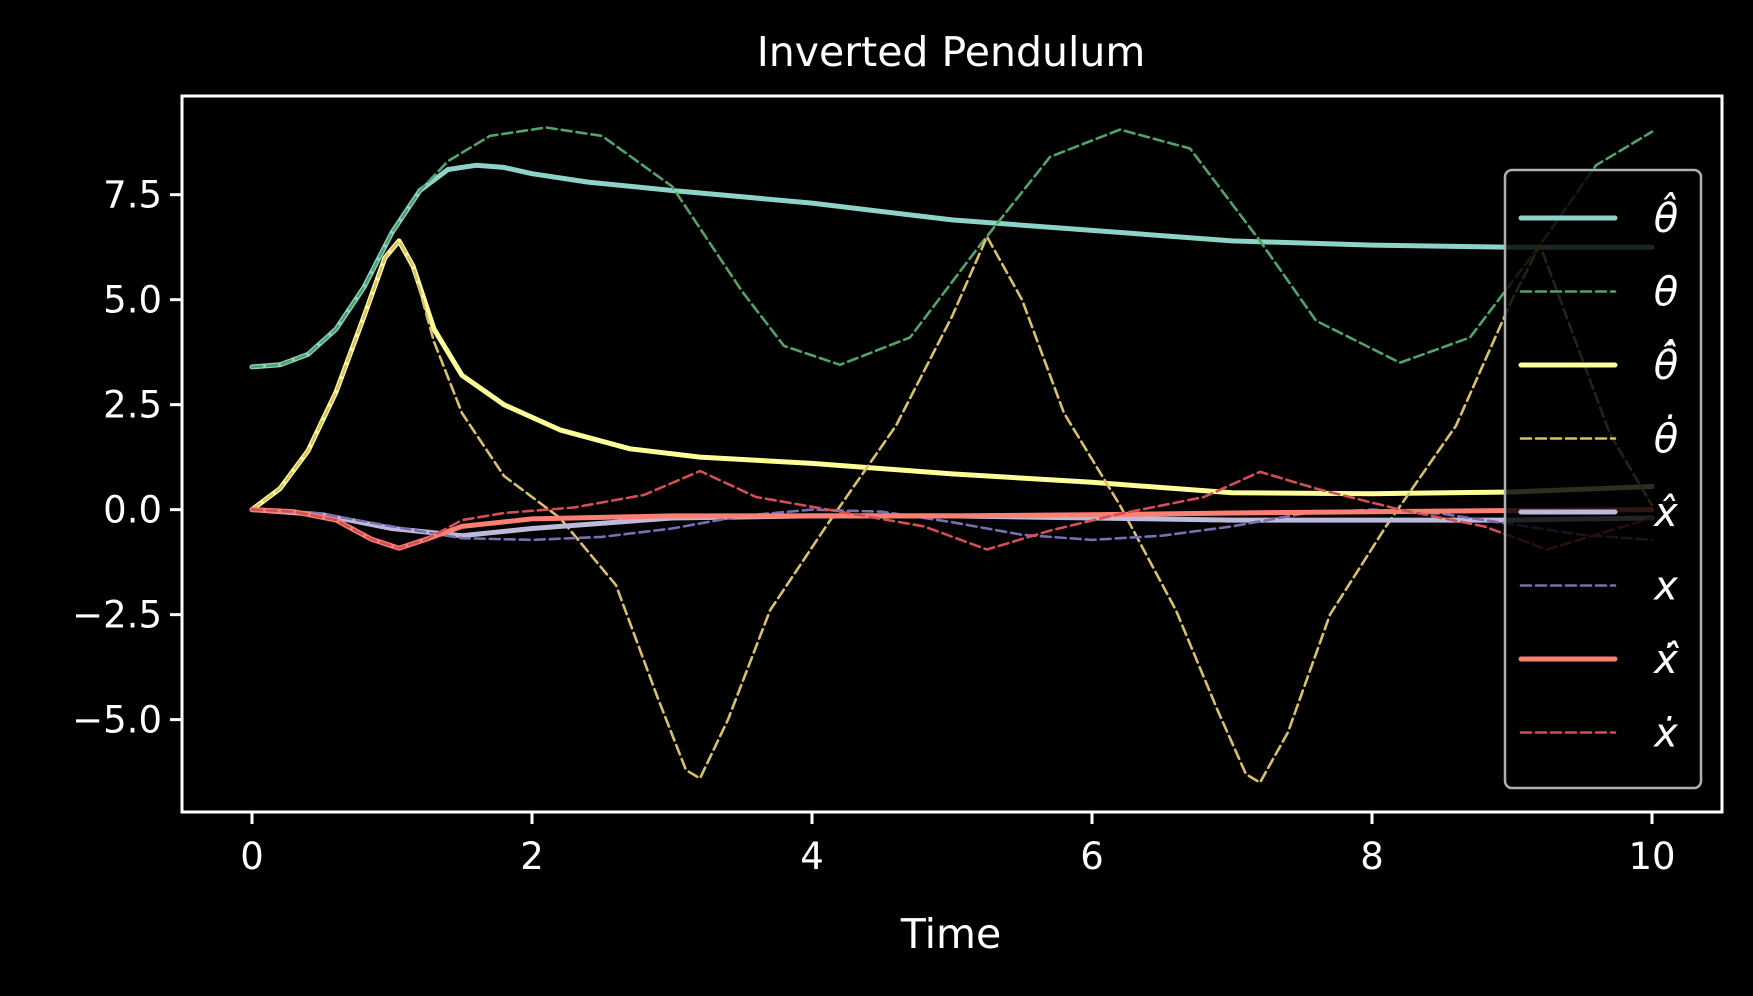 The height and width of the screenshot is (996, 1753). I want to click on chart-title: Inverted Pendulum, so click(951, 52).